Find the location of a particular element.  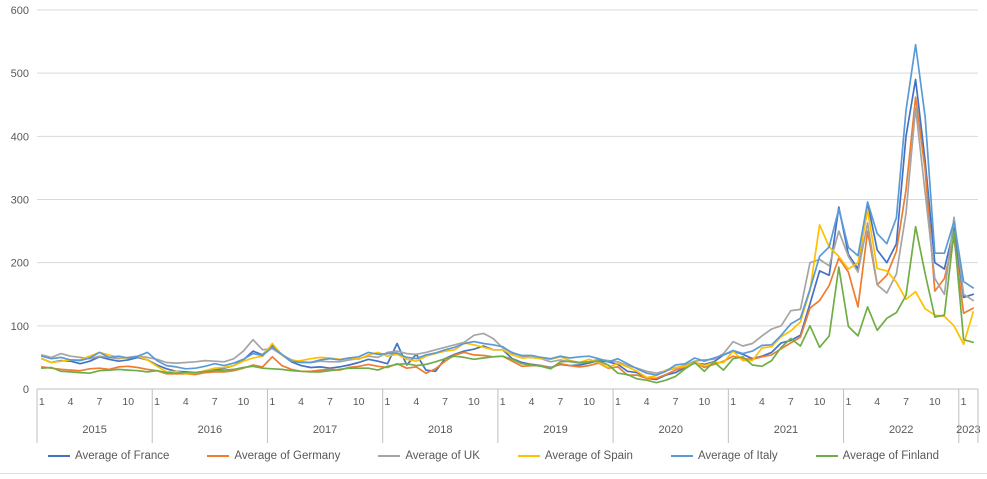

legend-label: Average of France is located at coordinates (122, 456).